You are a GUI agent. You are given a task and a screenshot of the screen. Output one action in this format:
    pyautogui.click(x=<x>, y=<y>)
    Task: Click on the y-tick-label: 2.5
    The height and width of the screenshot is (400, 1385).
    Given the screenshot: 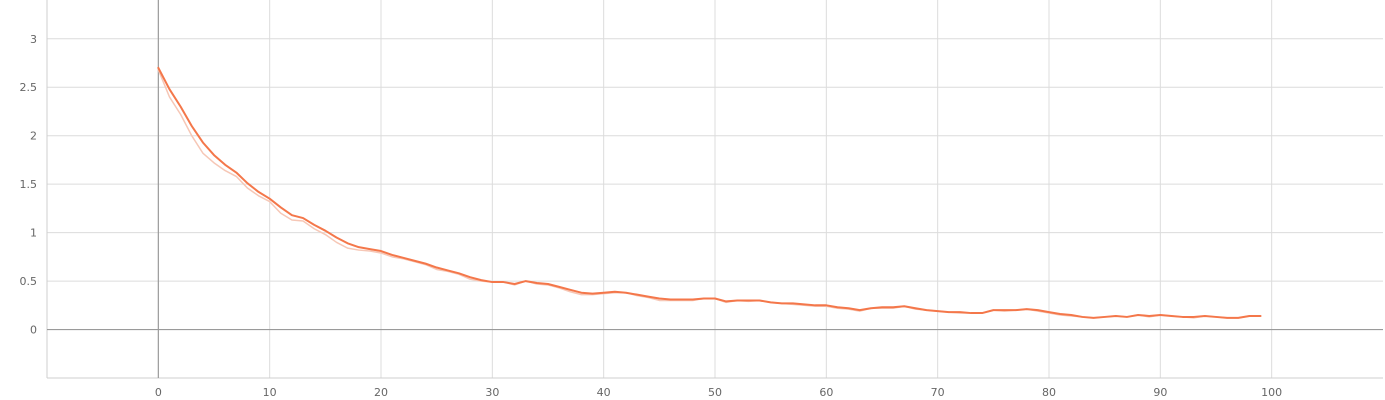 What is the action you would take?
    pyautogui.click(x=29, y=87)
    